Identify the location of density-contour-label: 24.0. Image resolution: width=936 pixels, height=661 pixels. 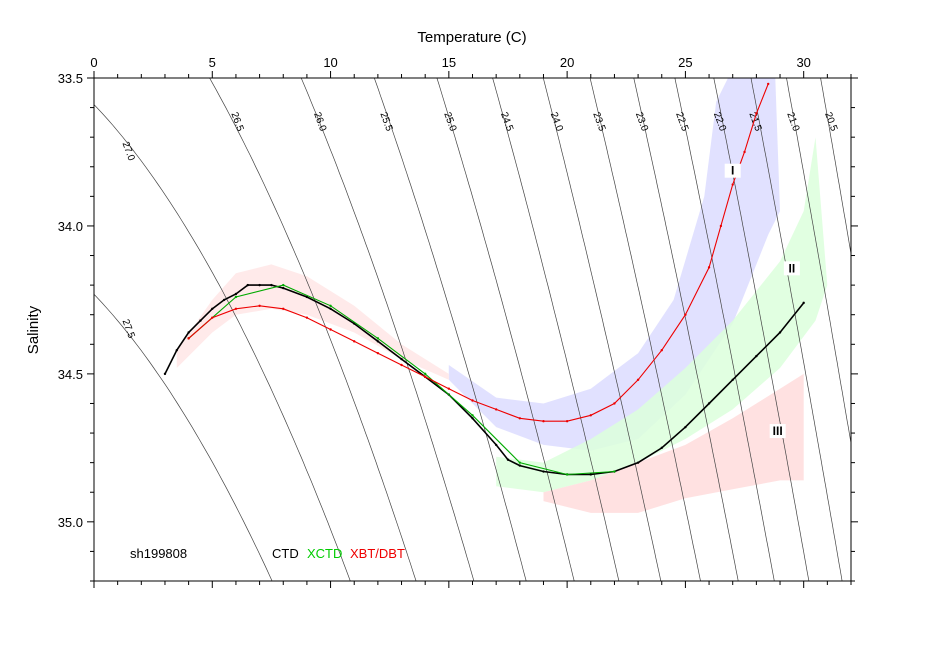
(556, 122).